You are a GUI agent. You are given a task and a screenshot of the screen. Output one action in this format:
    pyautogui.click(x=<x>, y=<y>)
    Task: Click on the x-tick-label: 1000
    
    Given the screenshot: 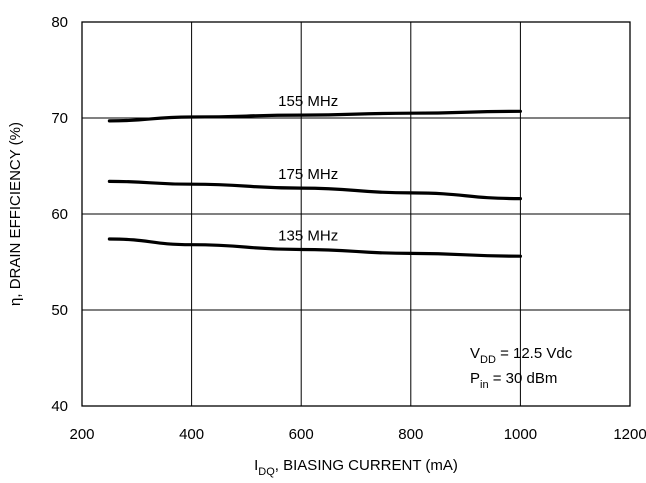 What is the action you would take?
    pyautogui.click(x=520, y=434)
    